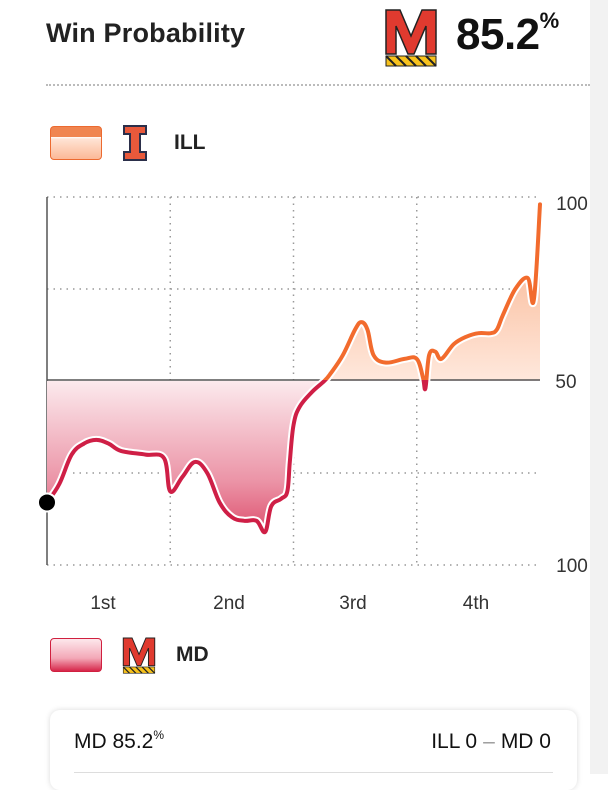 The width and height of the screenshot is (608, 790). I want to click on y-tick-top: 100, so click(572, 204).